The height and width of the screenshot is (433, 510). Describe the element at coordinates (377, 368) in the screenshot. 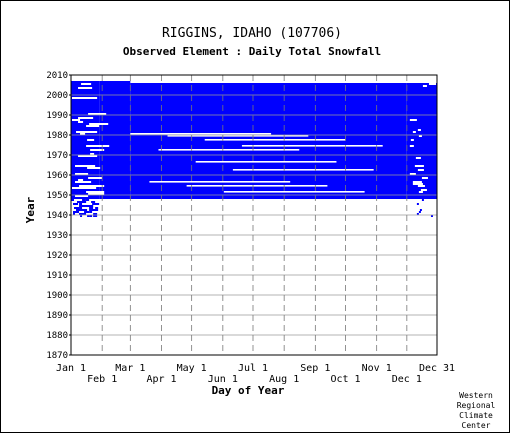

I see `x-tick-label: Nov 1` at that location.